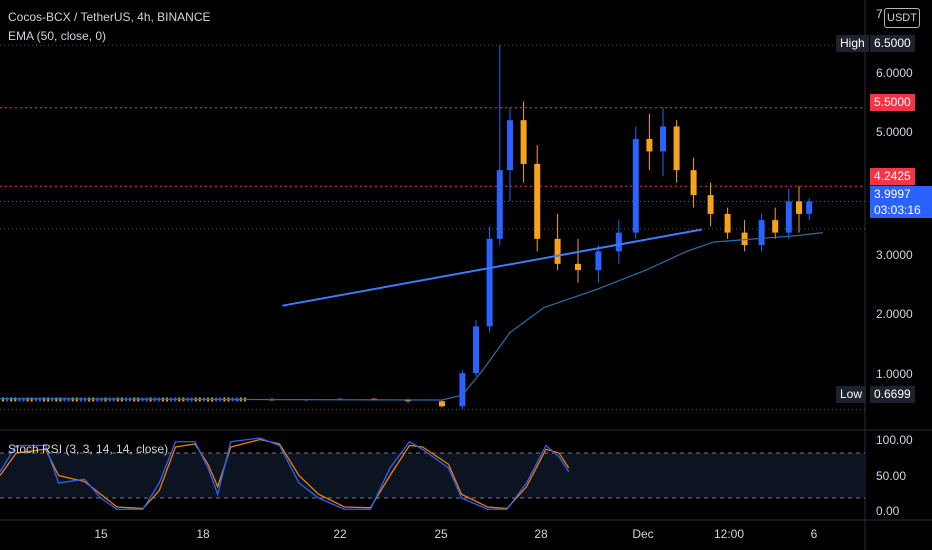 This screenshot has height=550, width=932. What do you see at coordinates (441, 534) in the screenshot?
I see `time-tick: 25` at bounding box center [441, 534].